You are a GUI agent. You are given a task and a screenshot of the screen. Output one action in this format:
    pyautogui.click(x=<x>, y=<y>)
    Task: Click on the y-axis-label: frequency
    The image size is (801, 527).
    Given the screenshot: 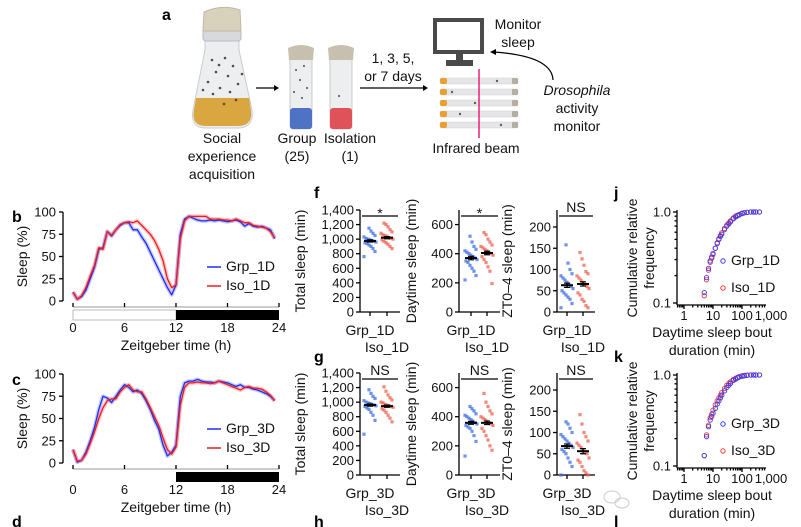 What is the action you would take?
    pyautogui.click(x=649, y=420)
    